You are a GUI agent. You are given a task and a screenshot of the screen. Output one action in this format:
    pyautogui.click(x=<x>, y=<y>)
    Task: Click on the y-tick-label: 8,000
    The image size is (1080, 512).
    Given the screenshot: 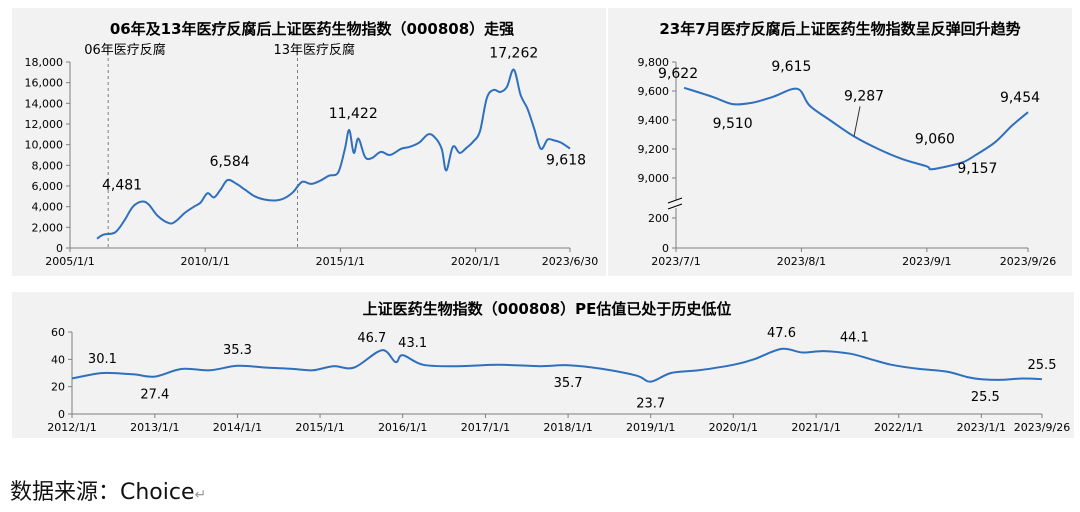 What is the action you would take?
    pyautogui.click(x=48, y=165)
    